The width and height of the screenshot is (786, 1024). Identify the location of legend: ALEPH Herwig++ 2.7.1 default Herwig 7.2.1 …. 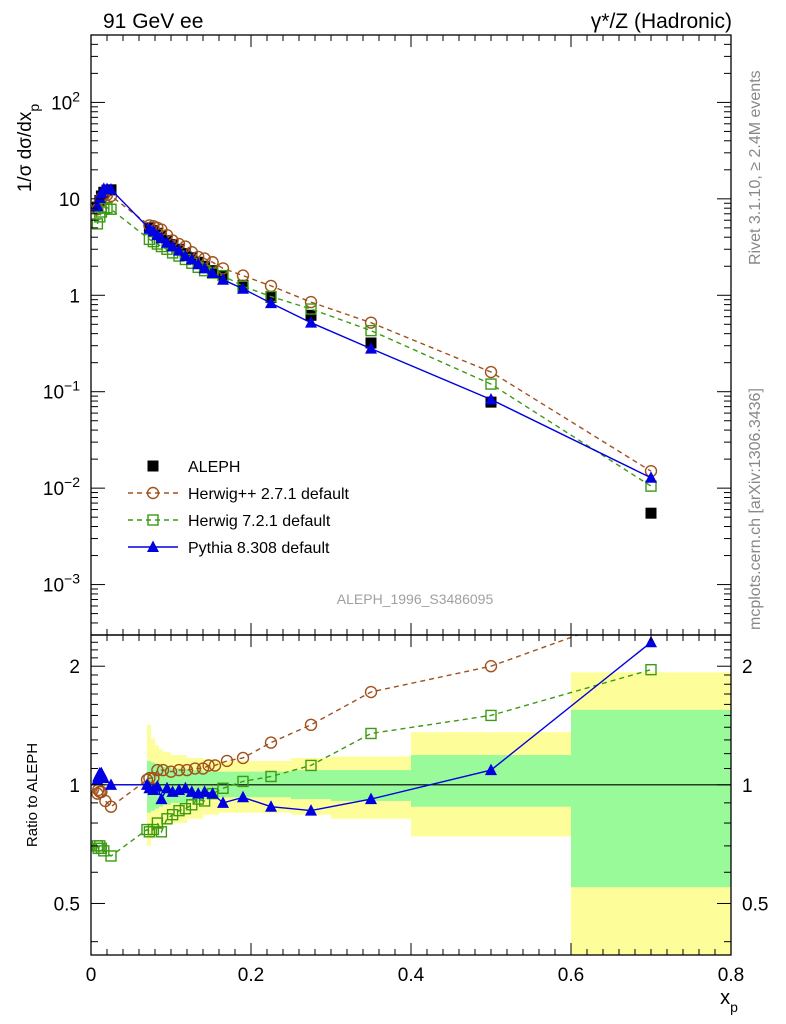
(239, 508).